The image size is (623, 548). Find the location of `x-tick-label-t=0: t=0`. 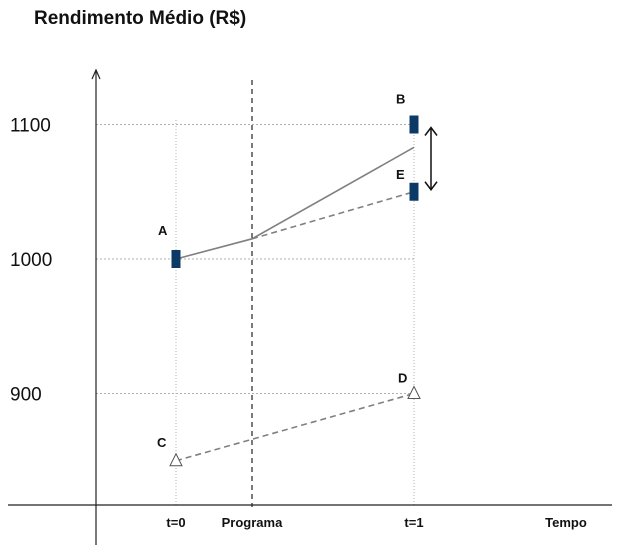

x-tick-label-t=0: t=0 is located at coordinates (175, 522).